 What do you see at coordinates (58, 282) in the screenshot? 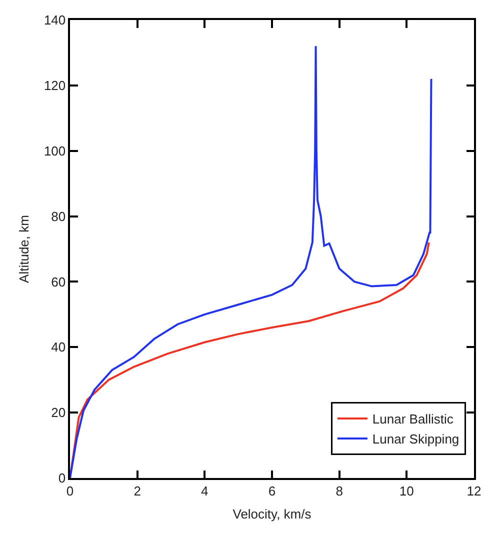
I see `y-tick-label: 60` at bounding box center [58, 282].